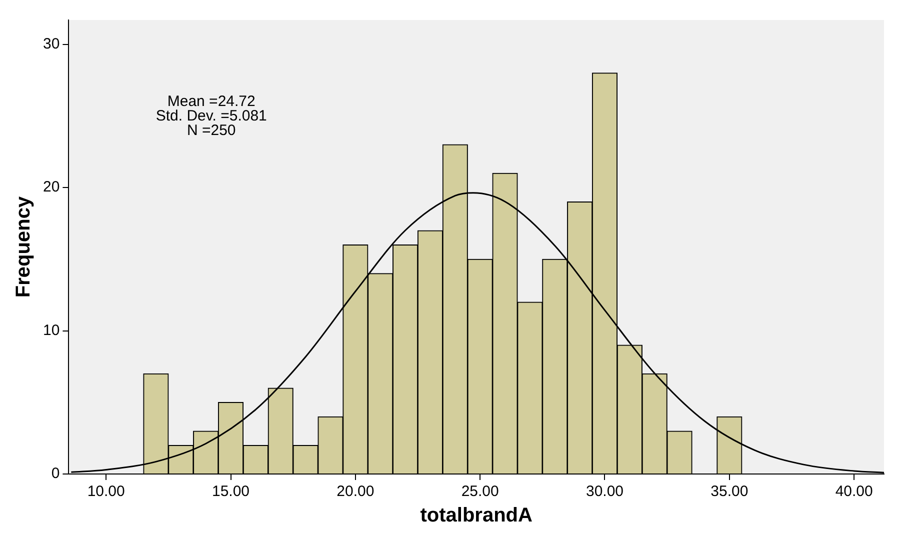  Describe the element at coordinates (51, 330) in the screenshot. I see `y-tick-label: 10` at that location.